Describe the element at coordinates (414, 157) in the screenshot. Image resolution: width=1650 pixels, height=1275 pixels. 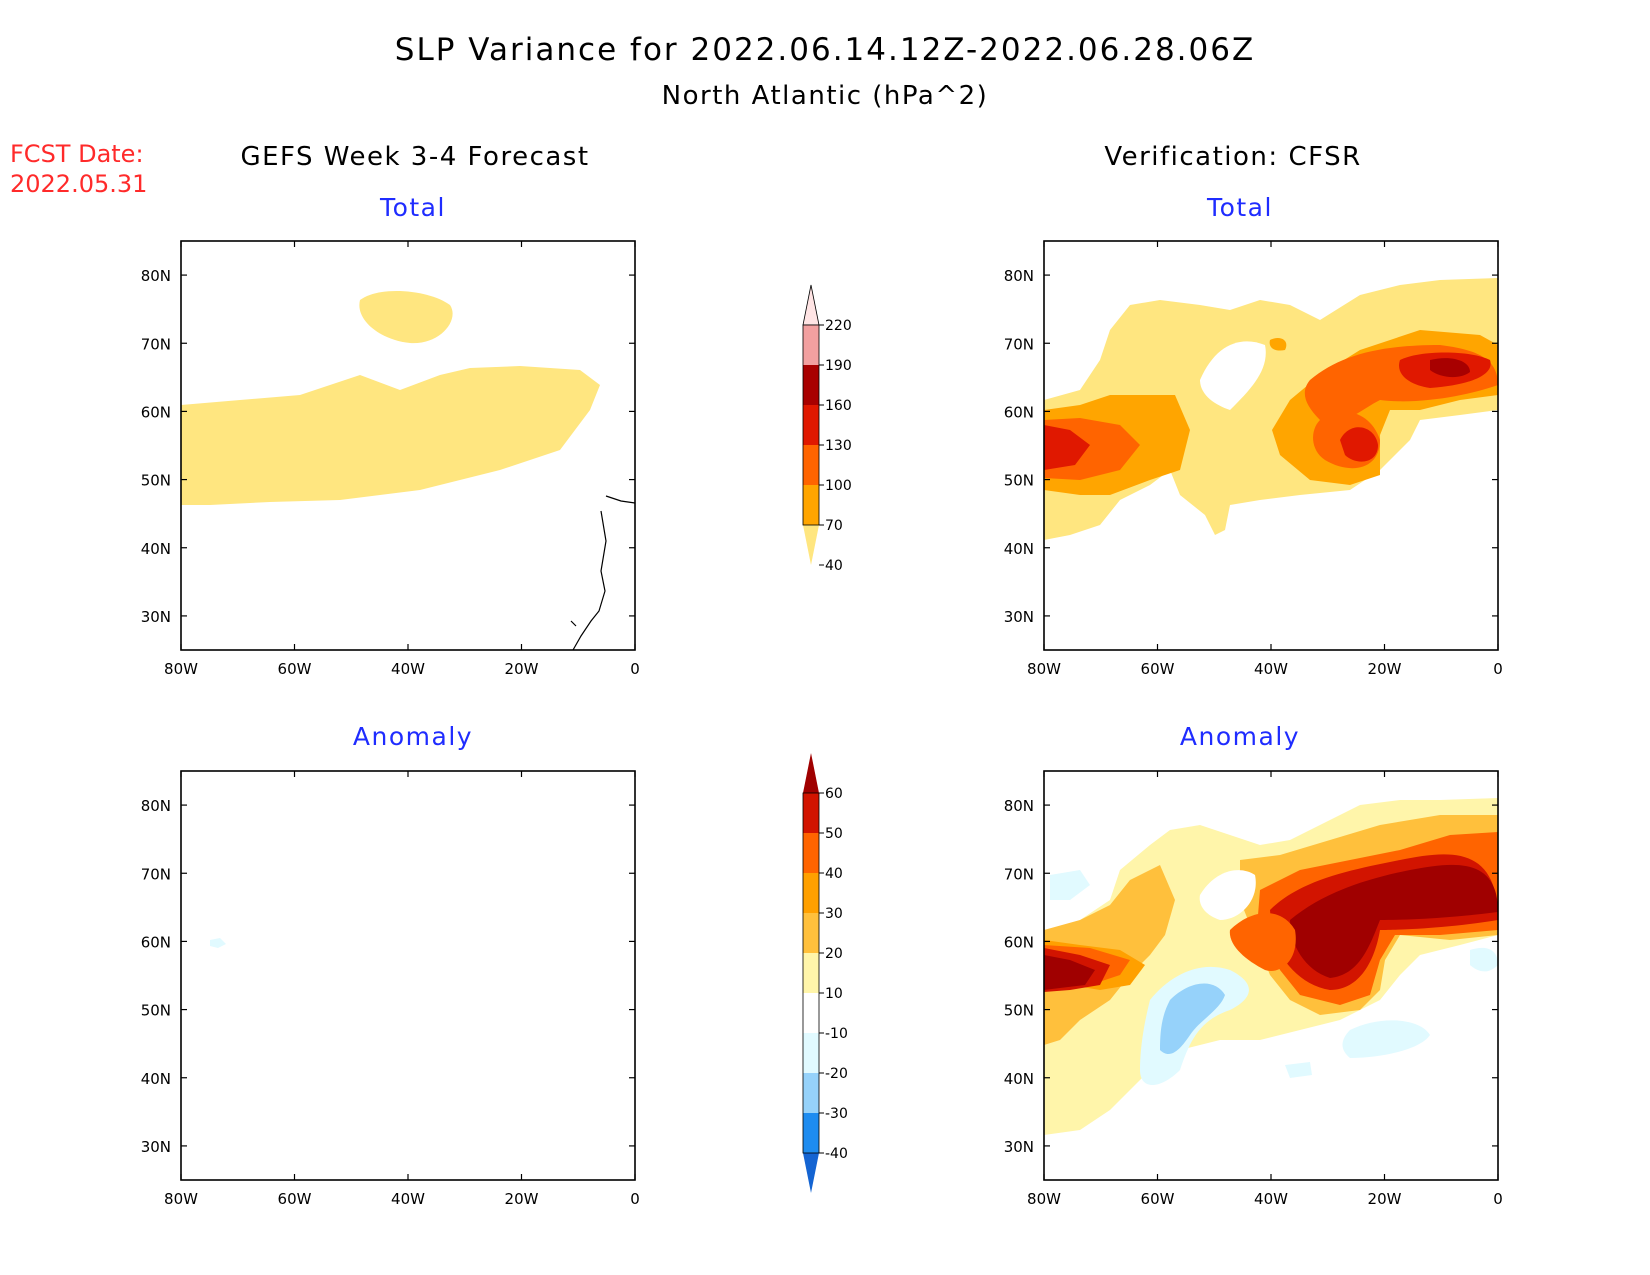
I see `left-heading: GEFS Week 3-4 Forecast` at that location.